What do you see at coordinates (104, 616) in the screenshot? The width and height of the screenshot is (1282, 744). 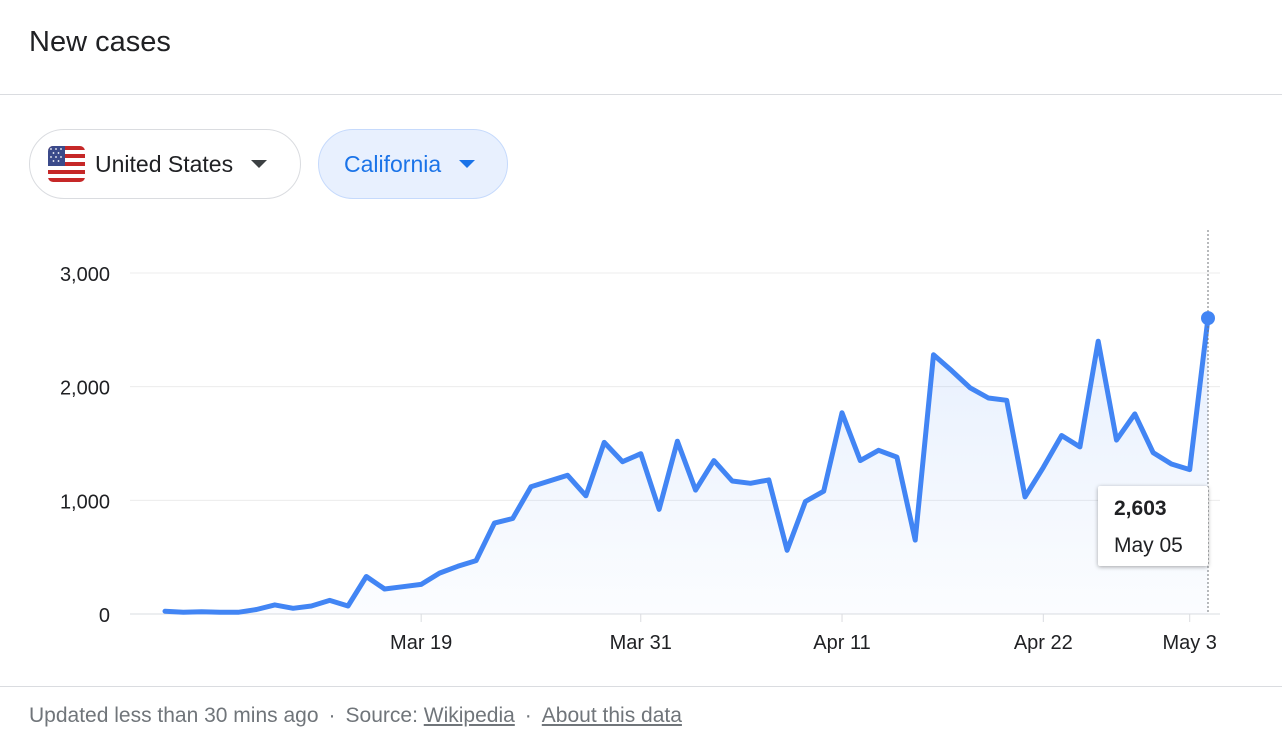 I see `y-tick-label: 0` at bounding box center [104, 616].